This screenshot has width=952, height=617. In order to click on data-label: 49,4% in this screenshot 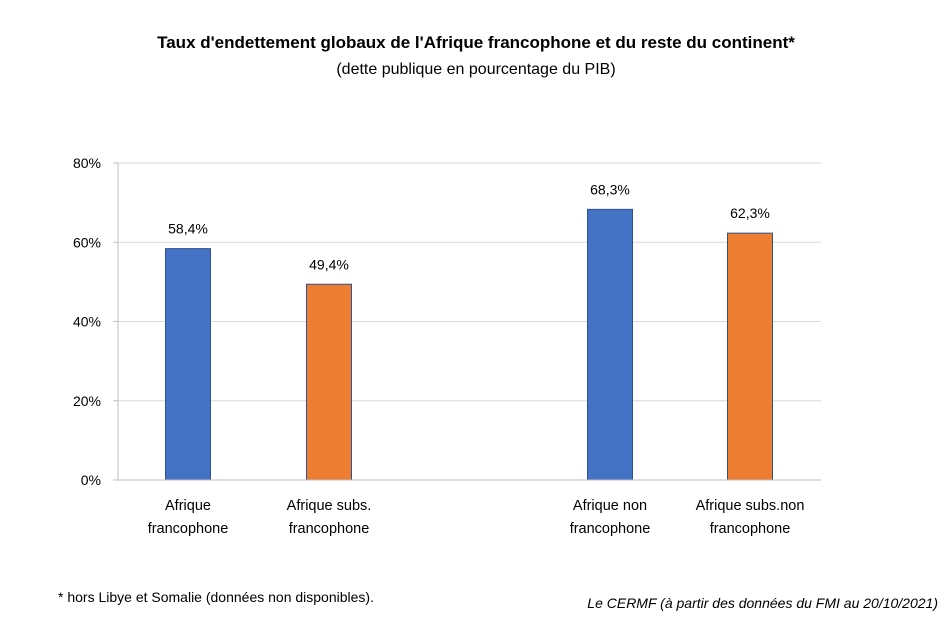, I will do `click(329, 264)`.